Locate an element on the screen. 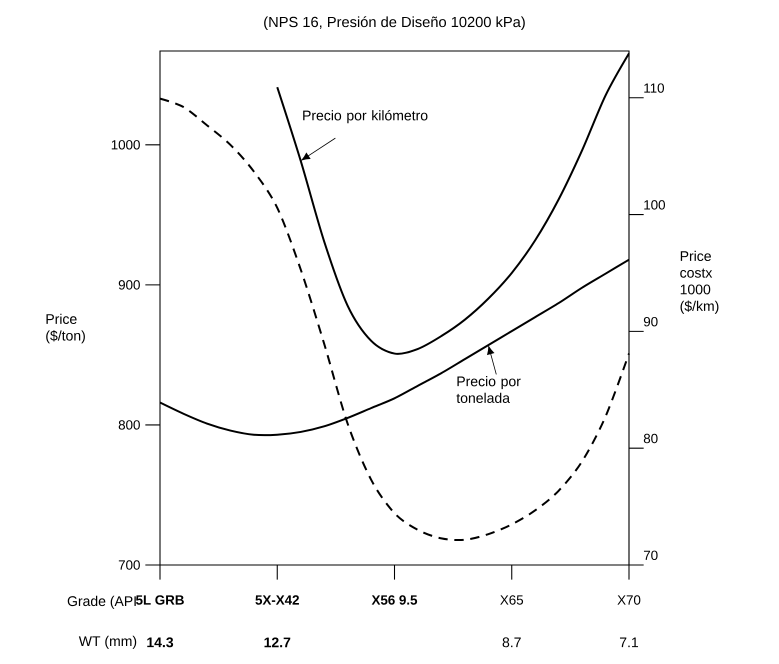 The image size is (779, 664). y2-axis-title: Price costx 1000 ($/km) is located at coordinates (699, 282).